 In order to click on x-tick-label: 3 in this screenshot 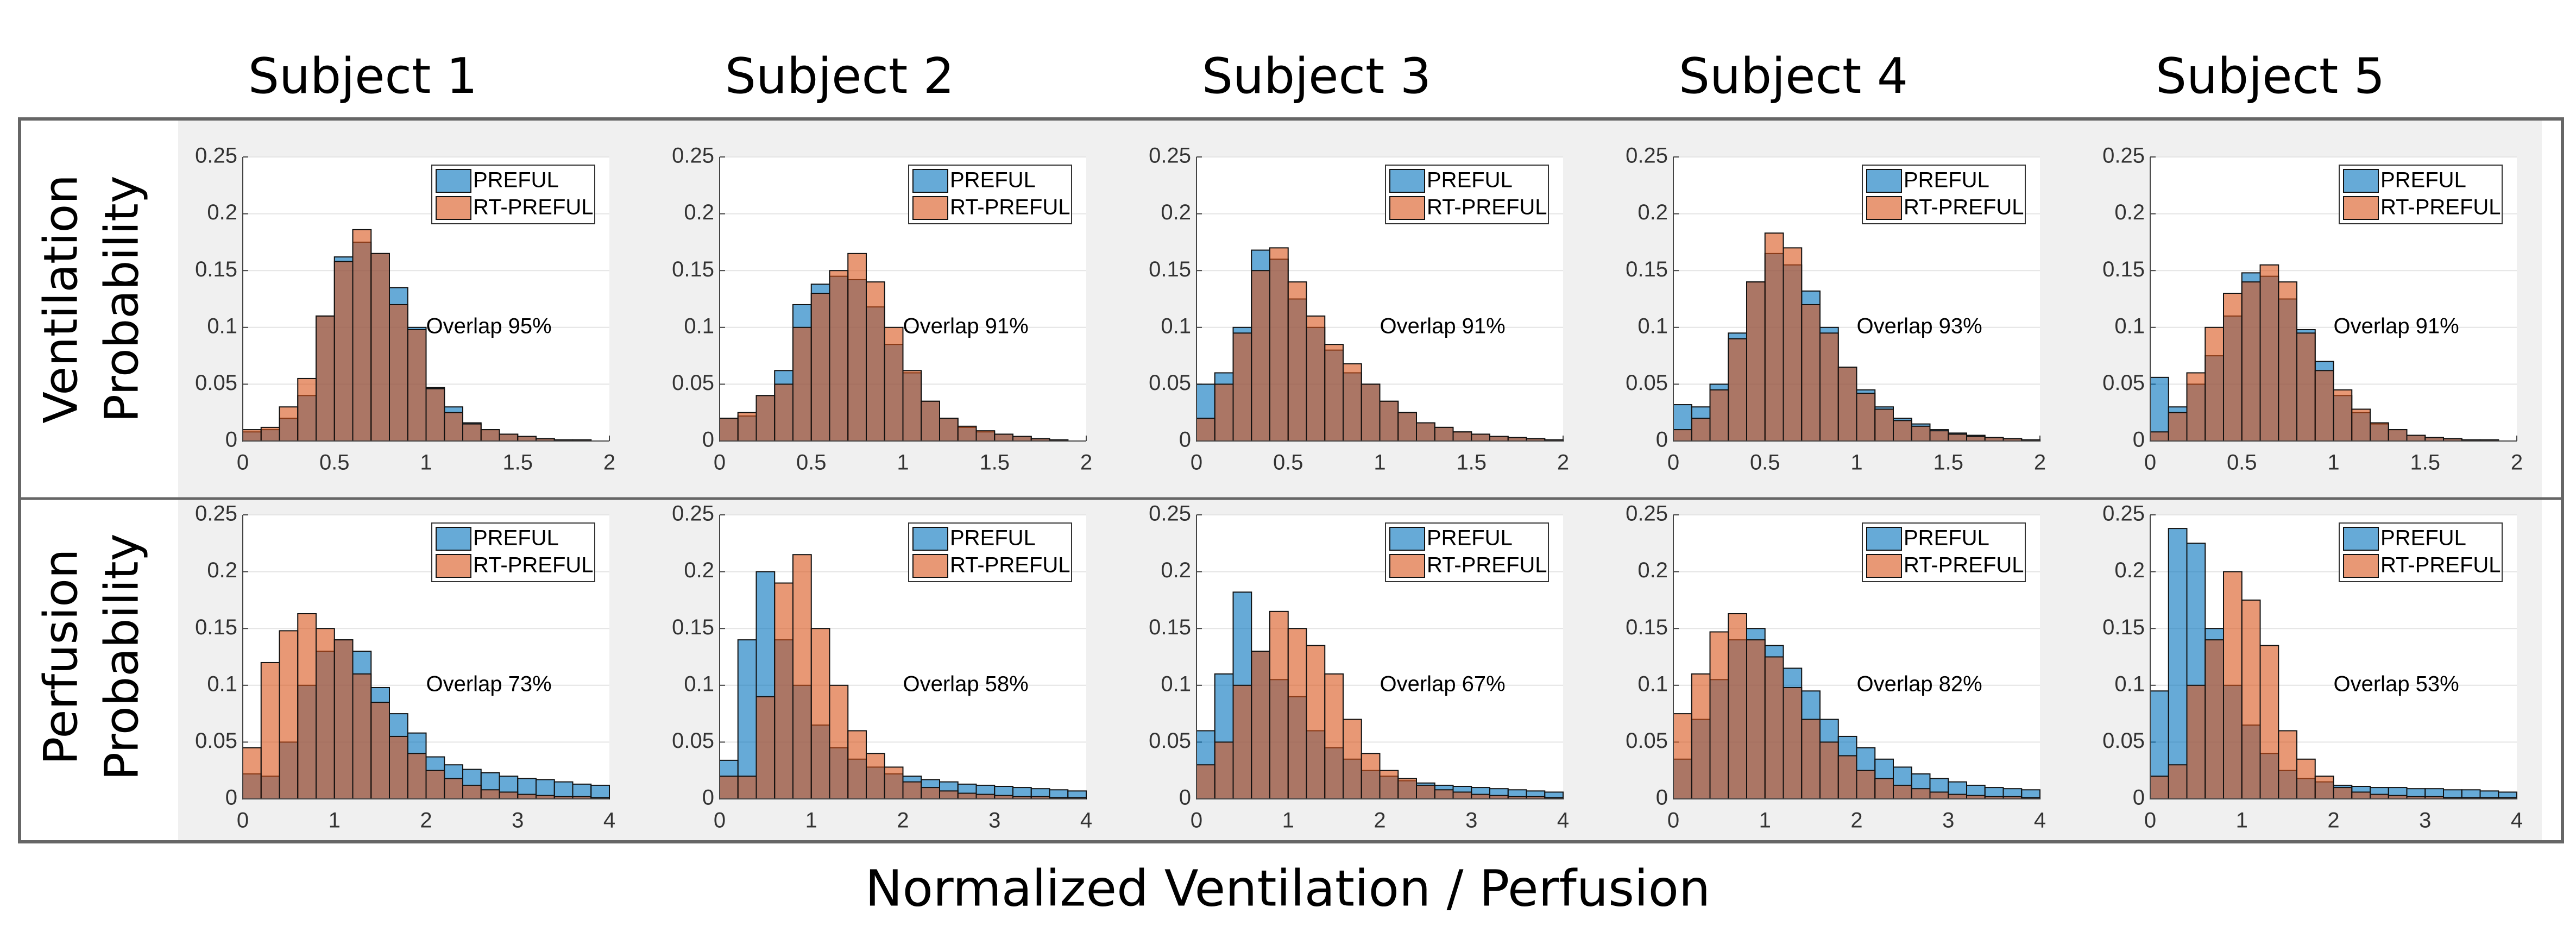, I will do `click(994, 821)`.